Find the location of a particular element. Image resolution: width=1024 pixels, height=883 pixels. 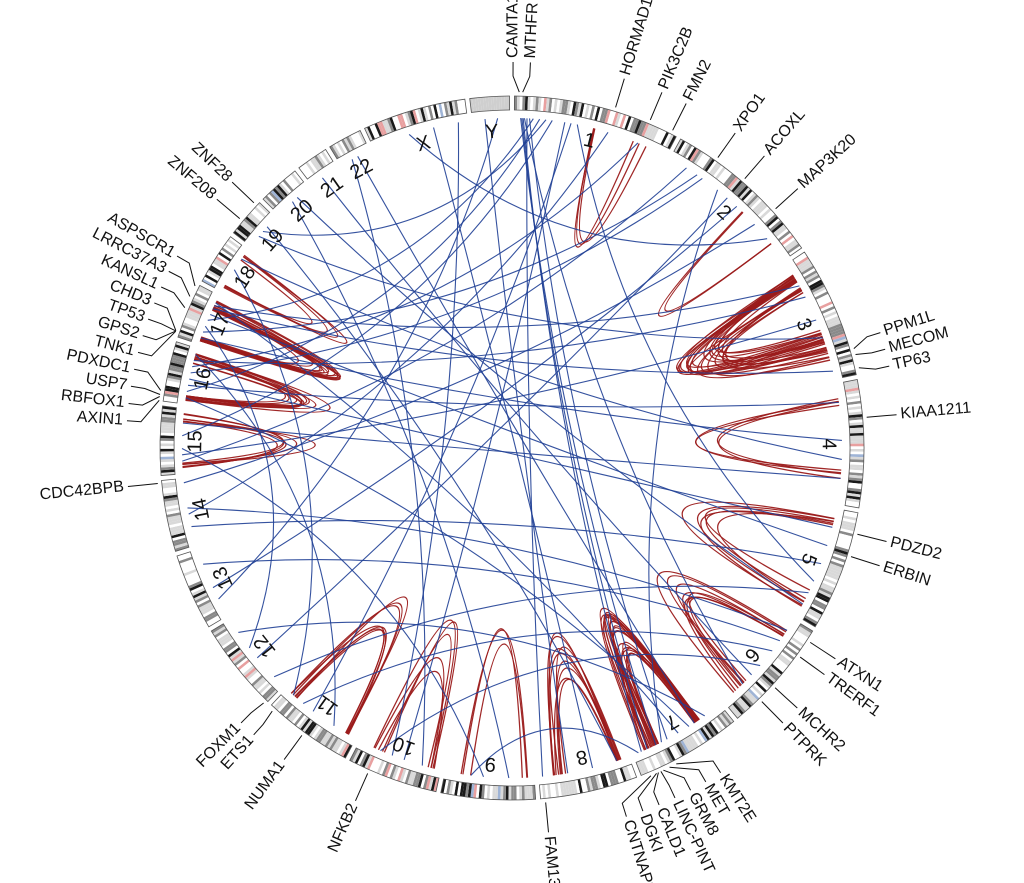

gene-annotation: KIAA1211 is located at coordinates (919, 411).